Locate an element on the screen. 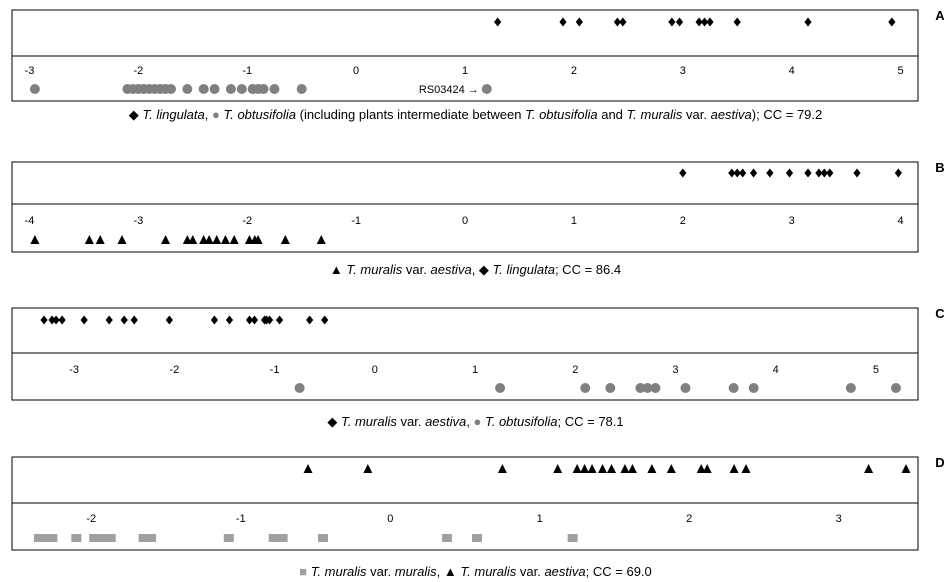 The height and width of the screenshot is (582, 951). tick-label: -2 is located at coordinates (247, 221).